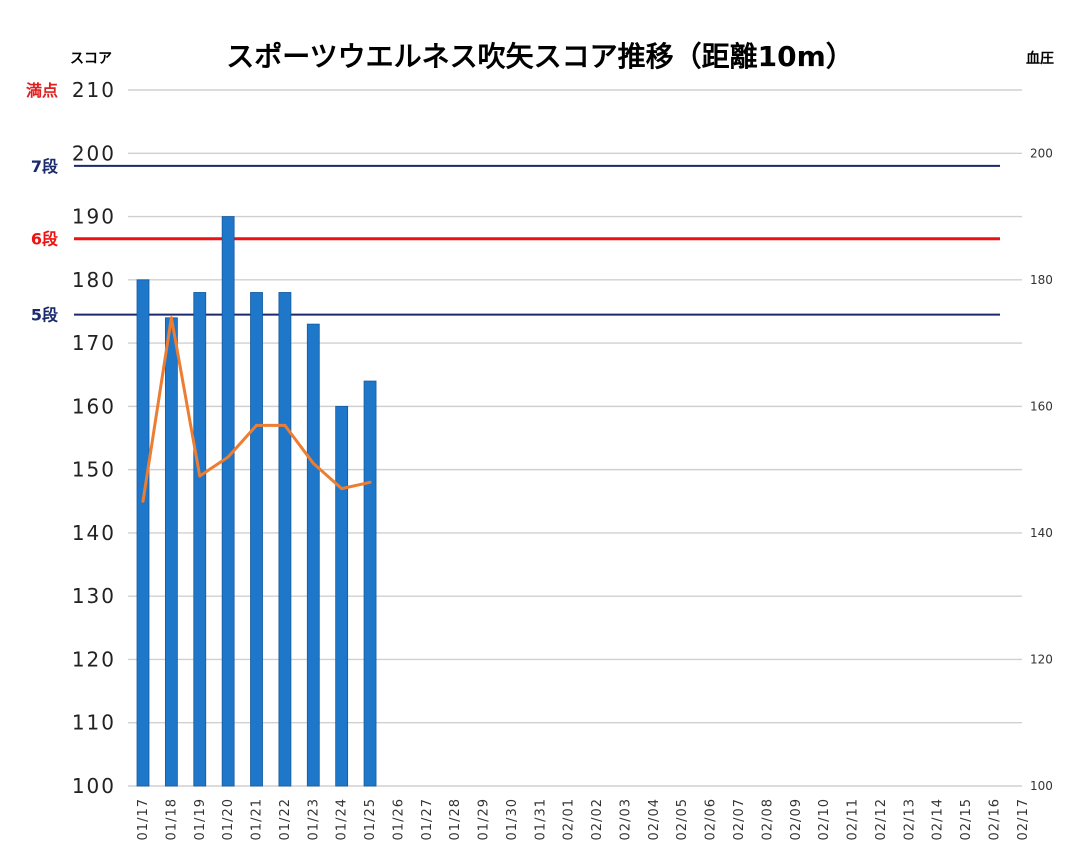 Image resolution: width=1080 pixels, height=866 pixels. I want to click on x-tick-label: 01/31, so click(540, 819).